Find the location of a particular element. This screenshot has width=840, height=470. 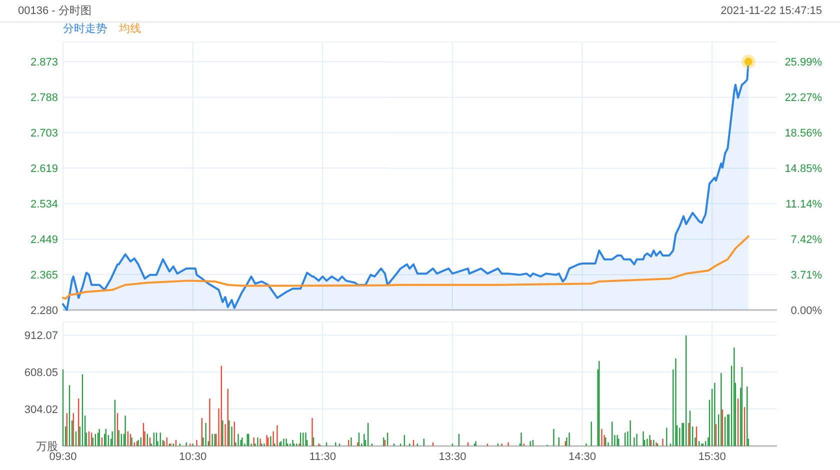

y-tick-label: 608.05 is located at coordinates (41, 372).